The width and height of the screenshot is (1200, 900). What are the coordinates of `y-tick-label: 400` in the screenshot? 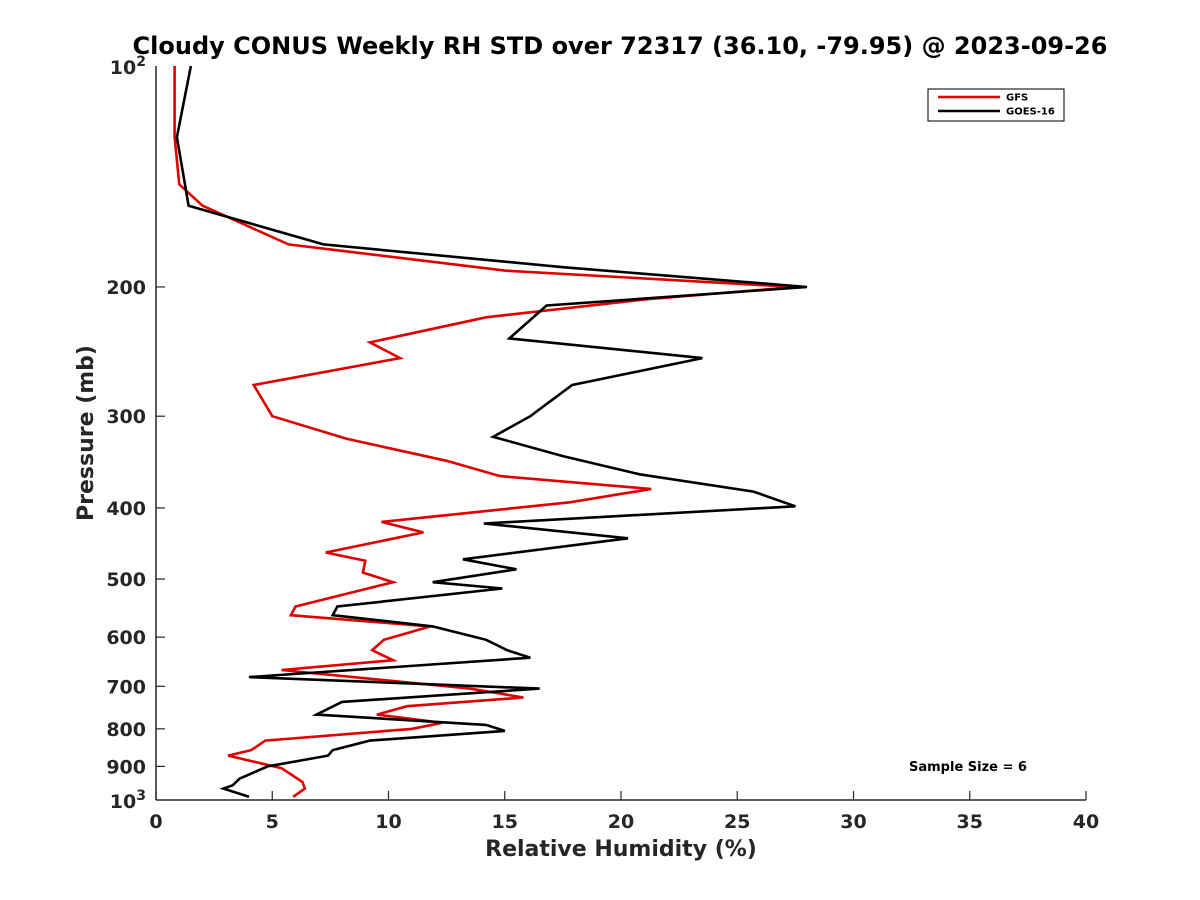 It's located at (126, 509).